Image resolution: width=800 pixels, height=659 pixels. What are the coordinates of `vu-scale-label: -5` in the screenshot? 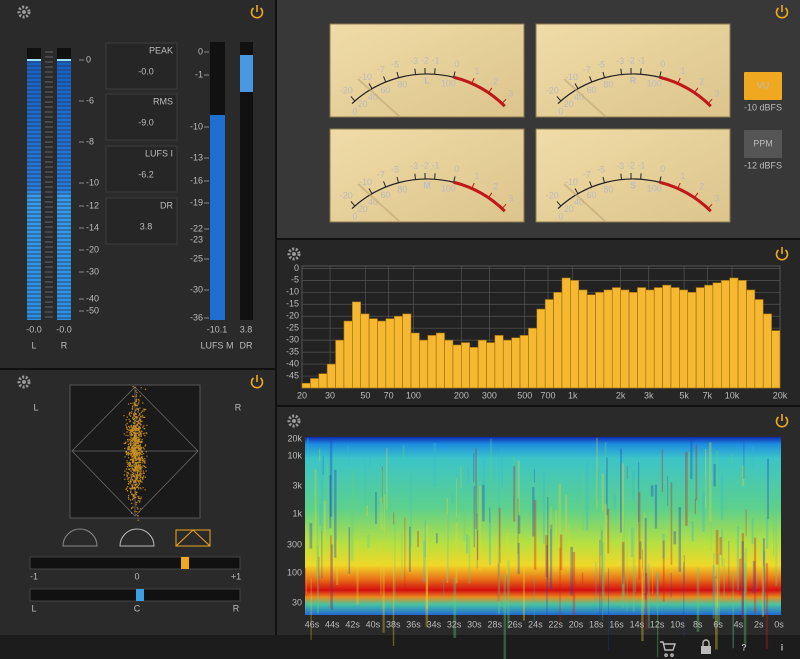 It's located at (601, 65).